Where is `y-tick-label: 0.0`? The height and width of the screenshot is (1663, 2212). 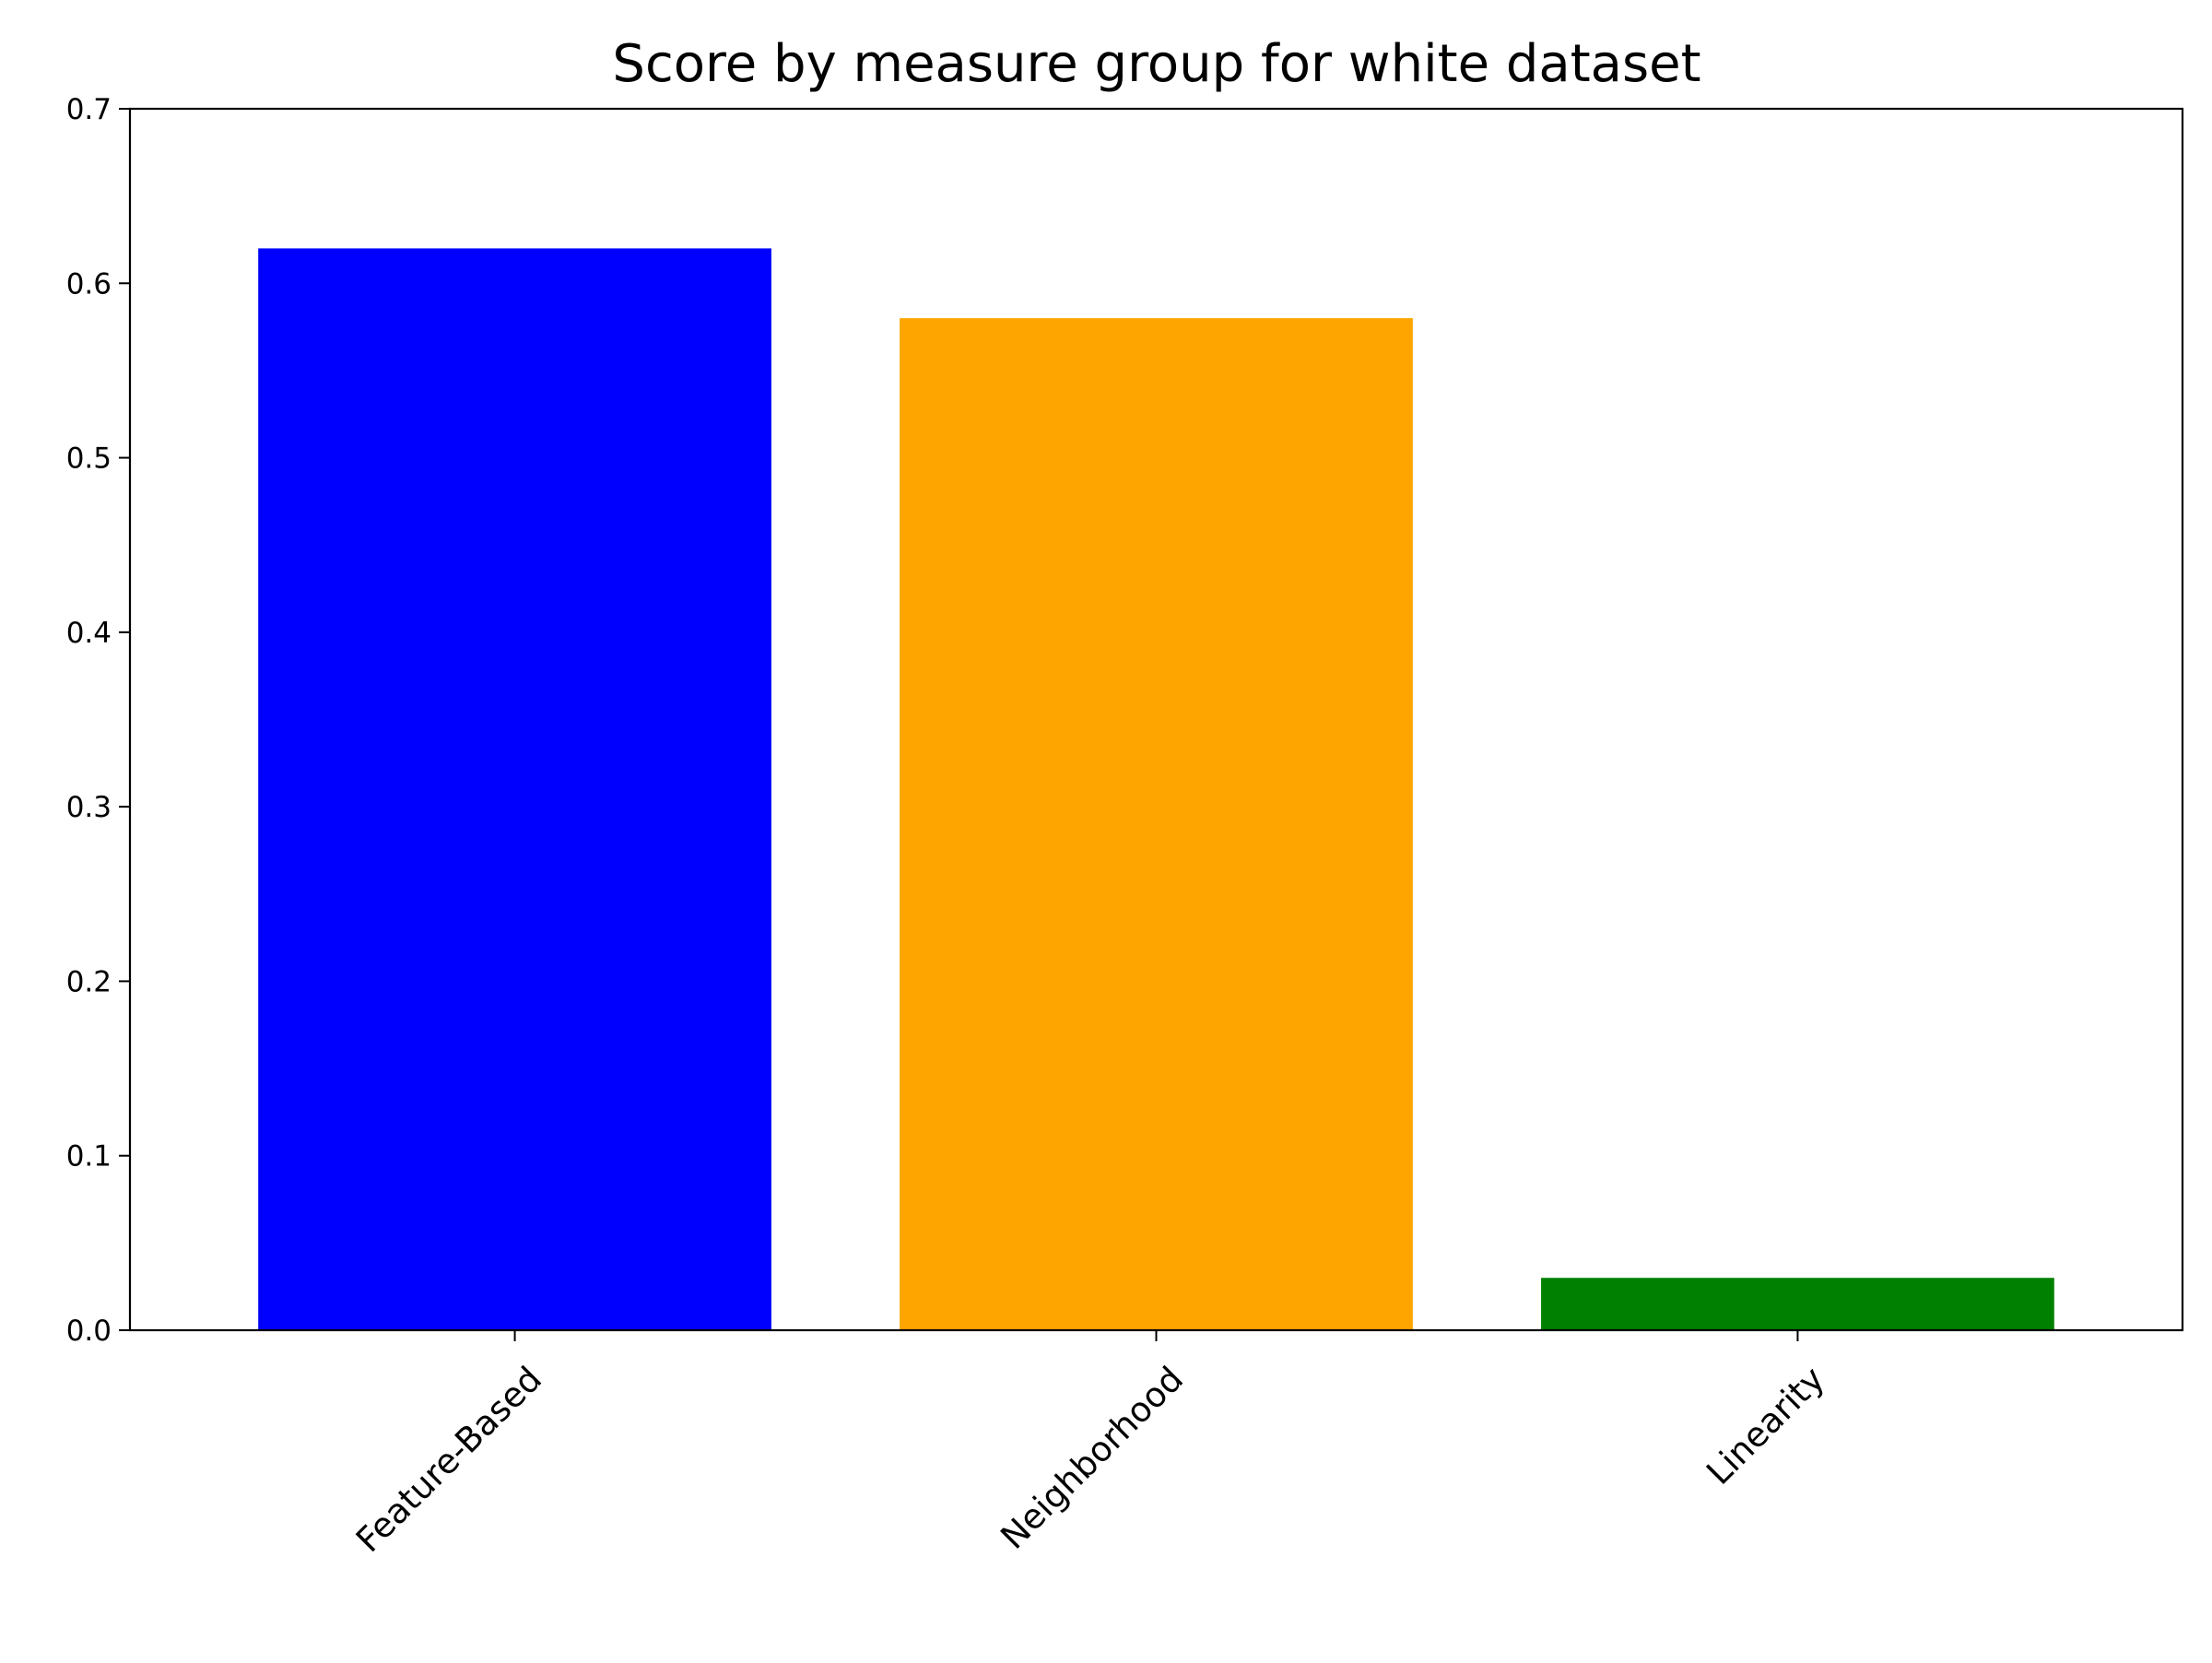 y-tick-label: 0.0 is located at coordinates (89, 1331).